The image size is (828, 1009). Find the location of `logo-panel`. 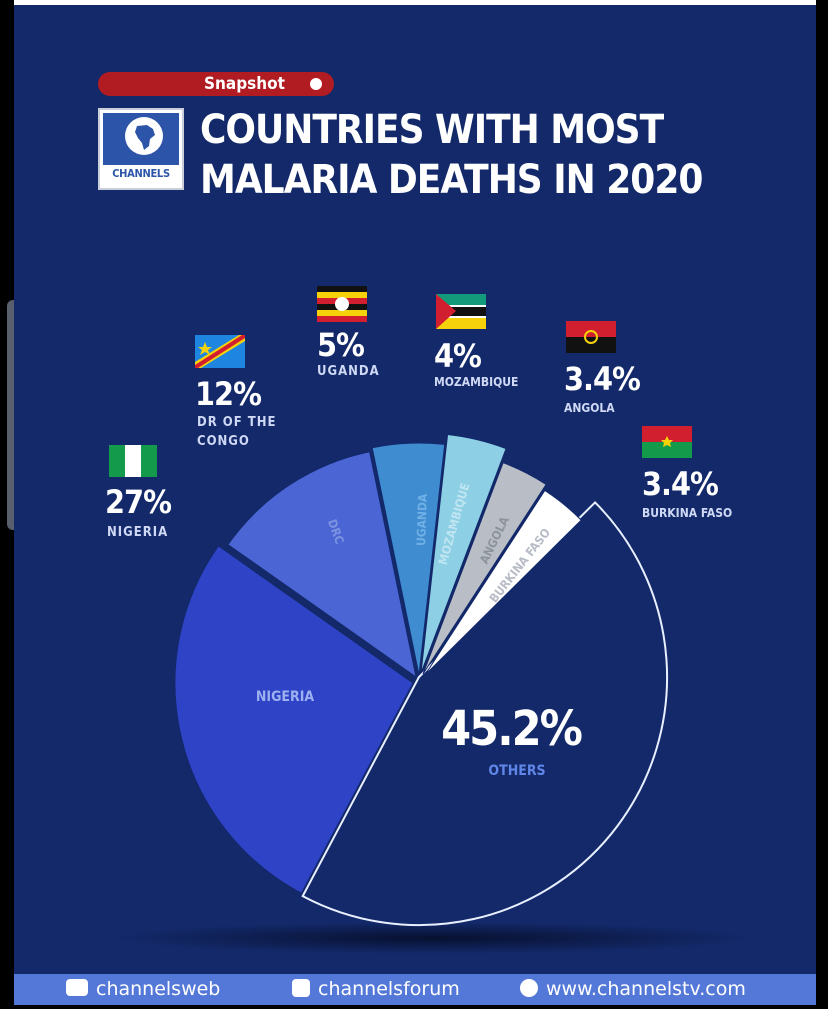

logo-panel is located at coordinates (141, 139).